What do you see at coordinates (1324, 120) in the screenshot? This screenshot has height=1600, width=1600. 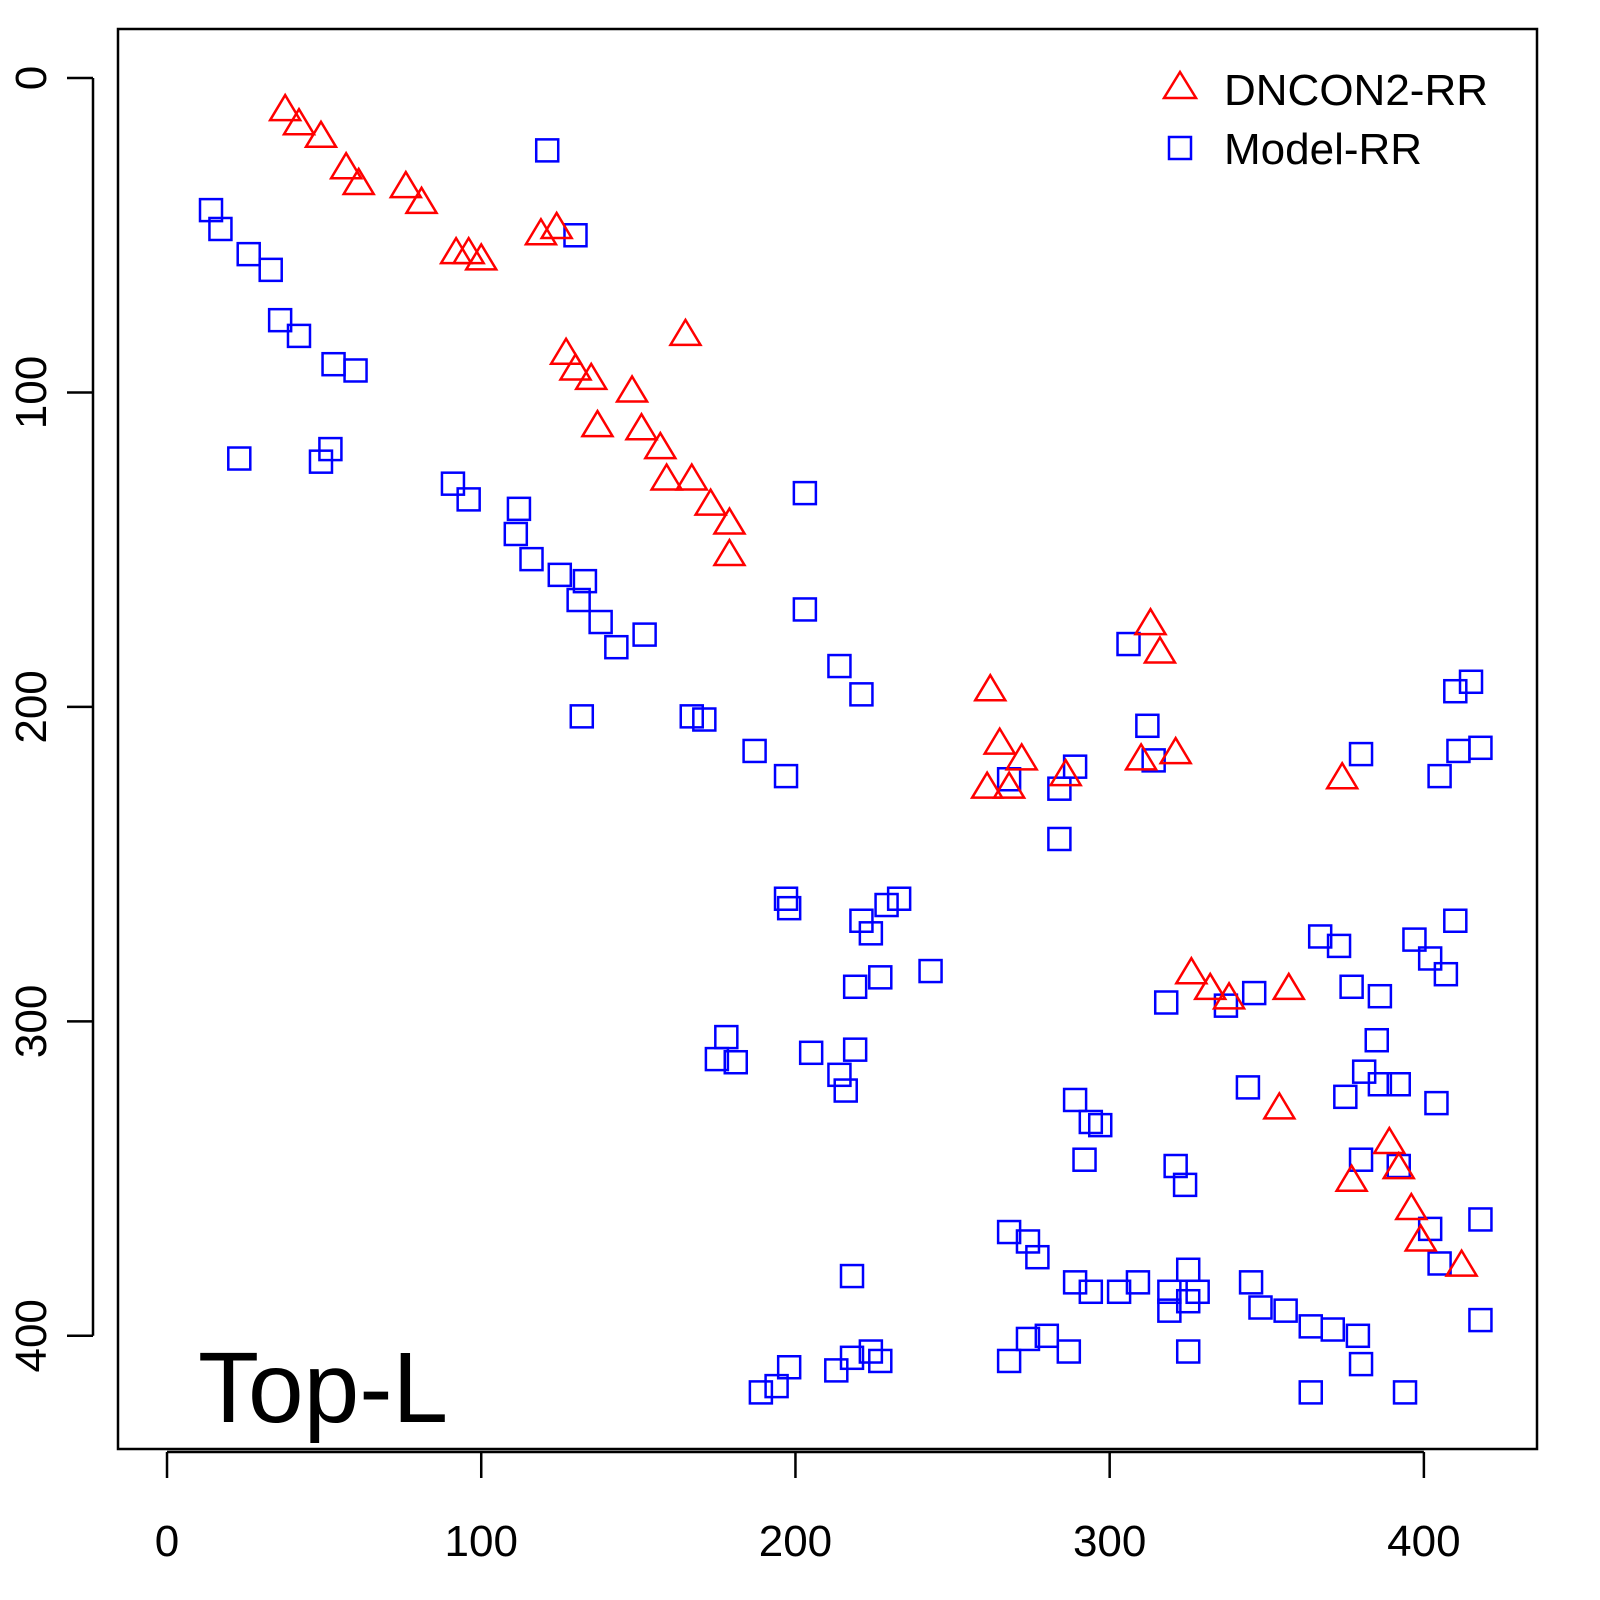 I see `legend: DNCON2-RR Model-RR` at bounding box center [1324, 120].